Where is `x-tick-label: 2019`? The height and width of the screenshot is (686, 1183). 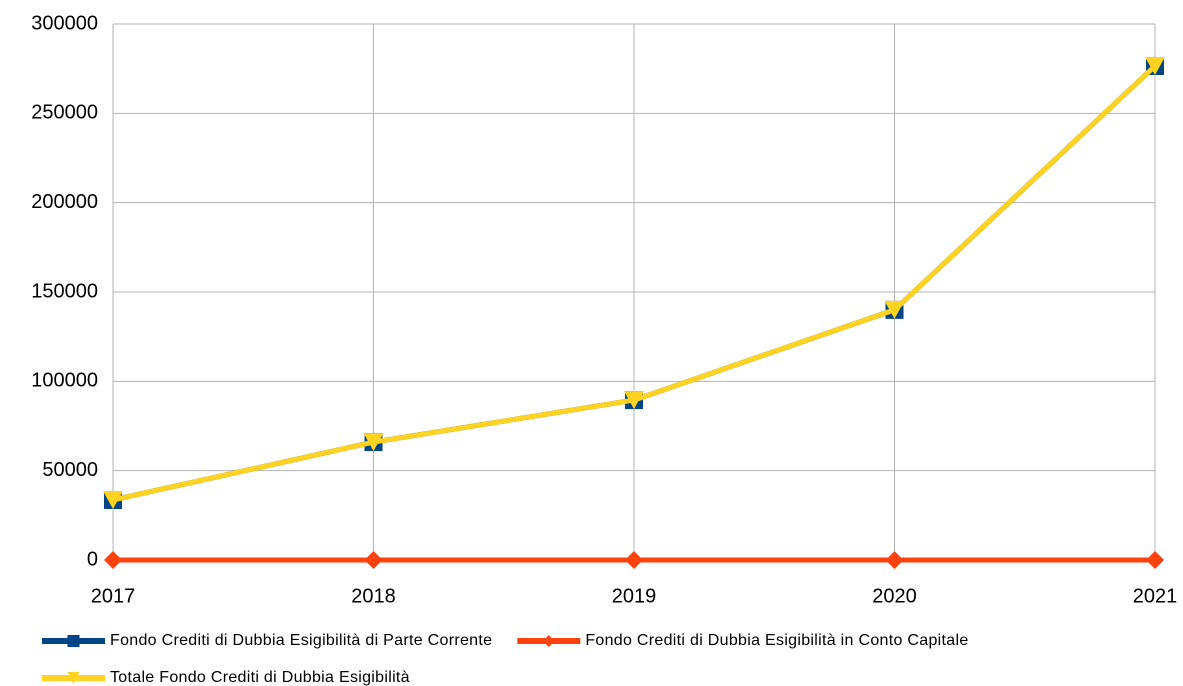
x-tick-label: 2019 is located at coordinates (634, 596).